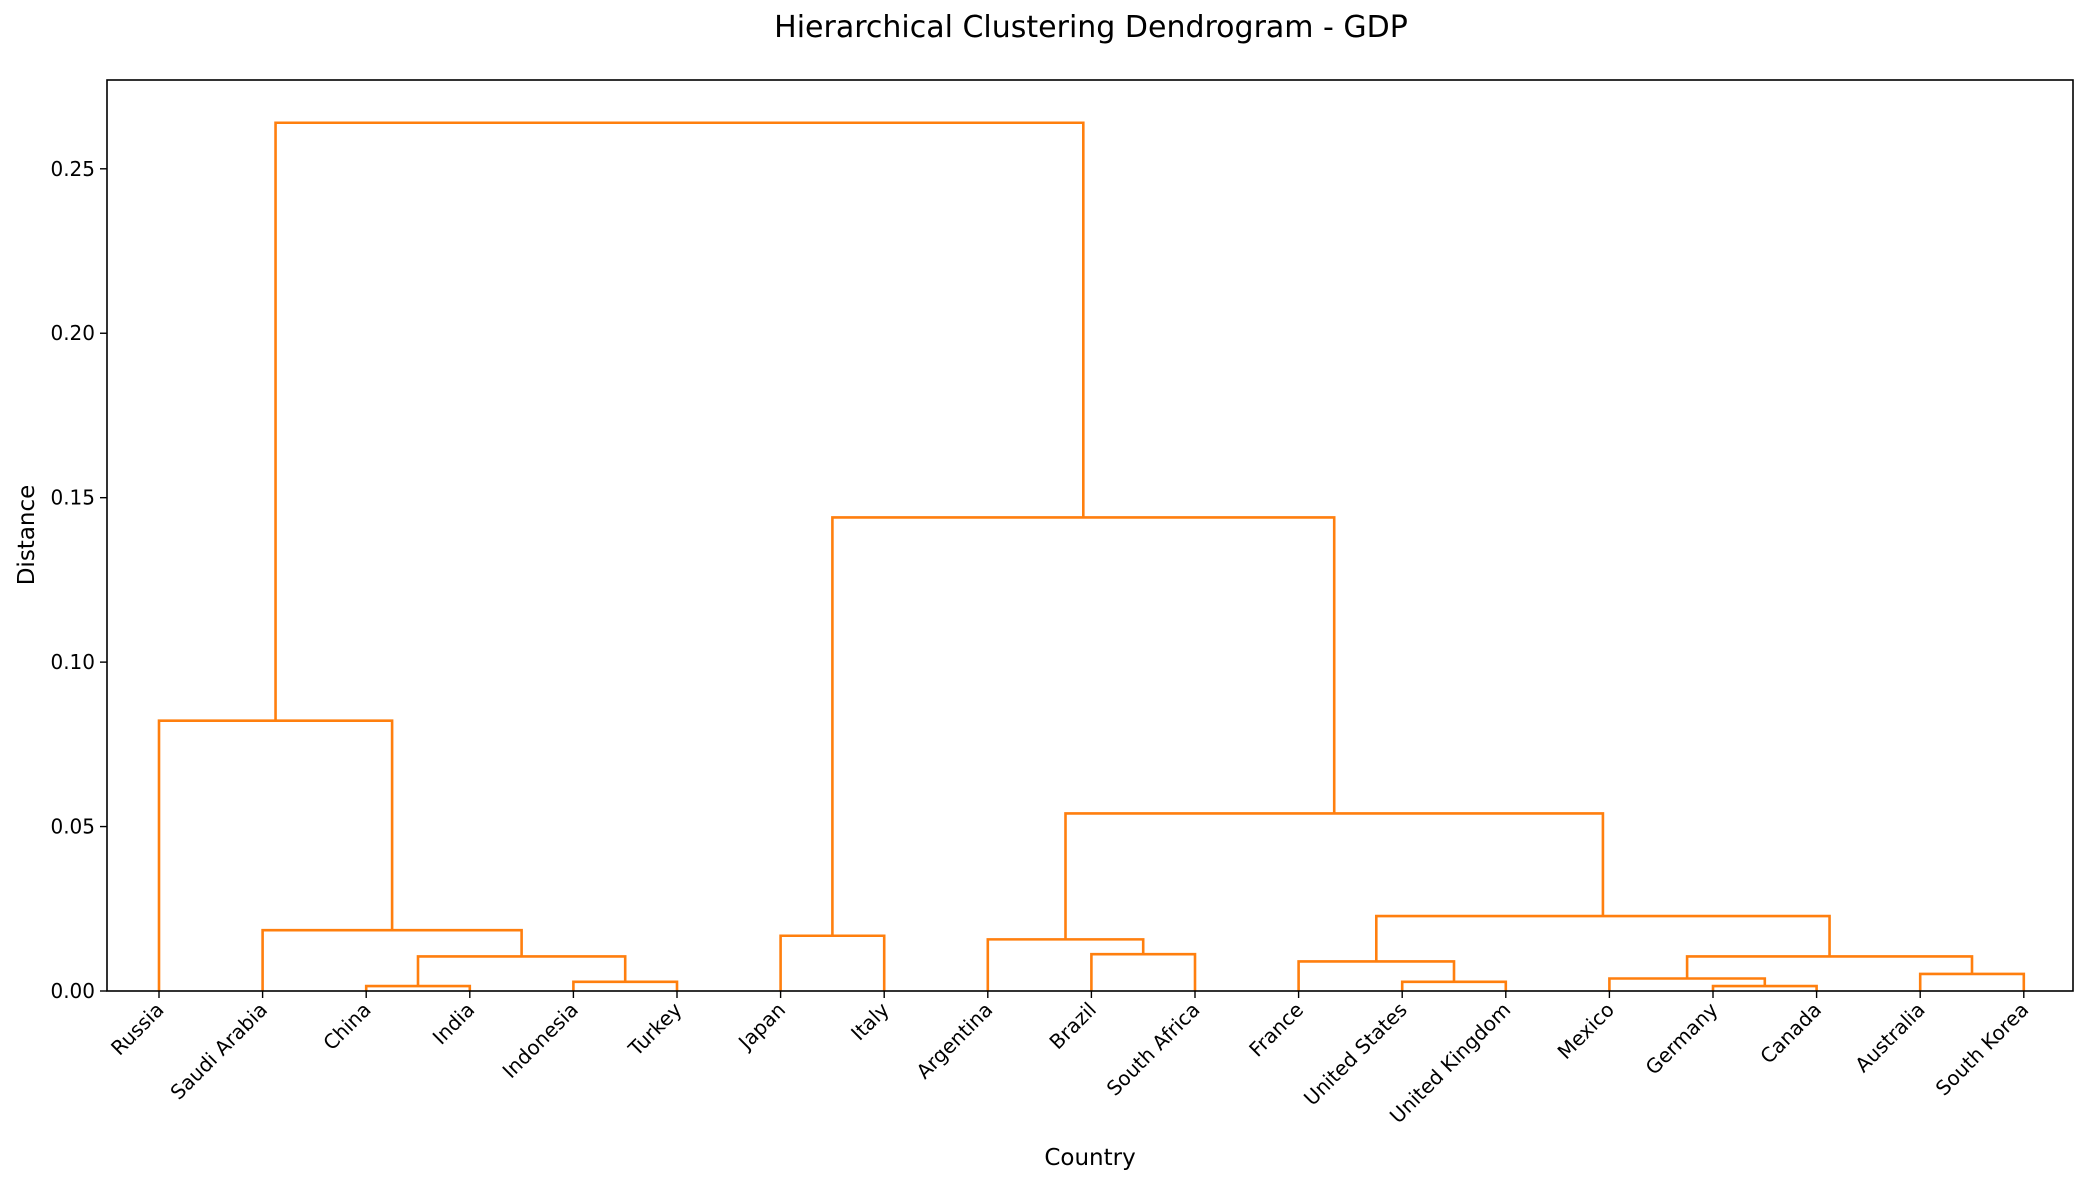 The width and height of the screenshot is (2085, 1189). What do you see at coordinates (655, 1029) in the screenshot?
I see `x-tick-label: Turkey` at bounding box center [655, 1029].